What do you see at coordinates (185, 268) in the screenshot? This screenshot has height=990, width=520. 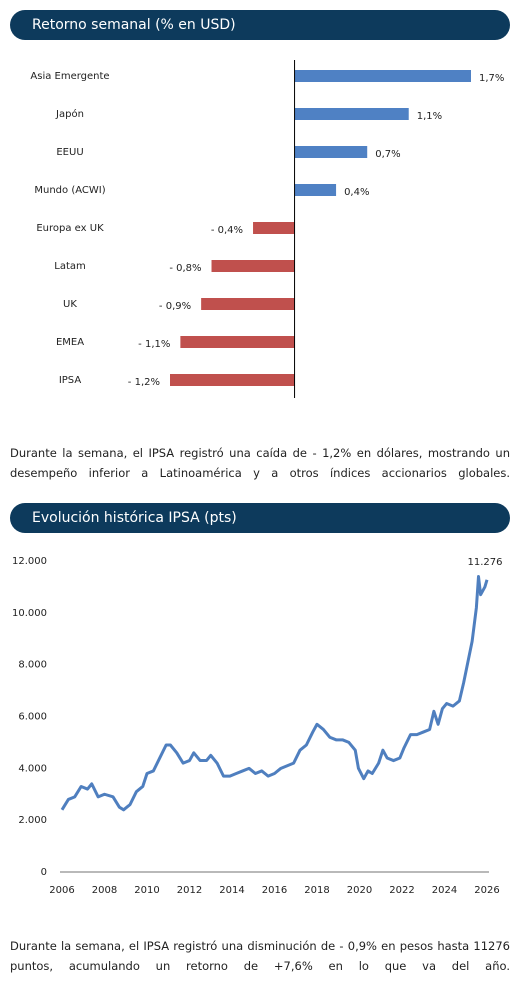 I see `value-label: - 0,8%` at bounding box center [185, 268].